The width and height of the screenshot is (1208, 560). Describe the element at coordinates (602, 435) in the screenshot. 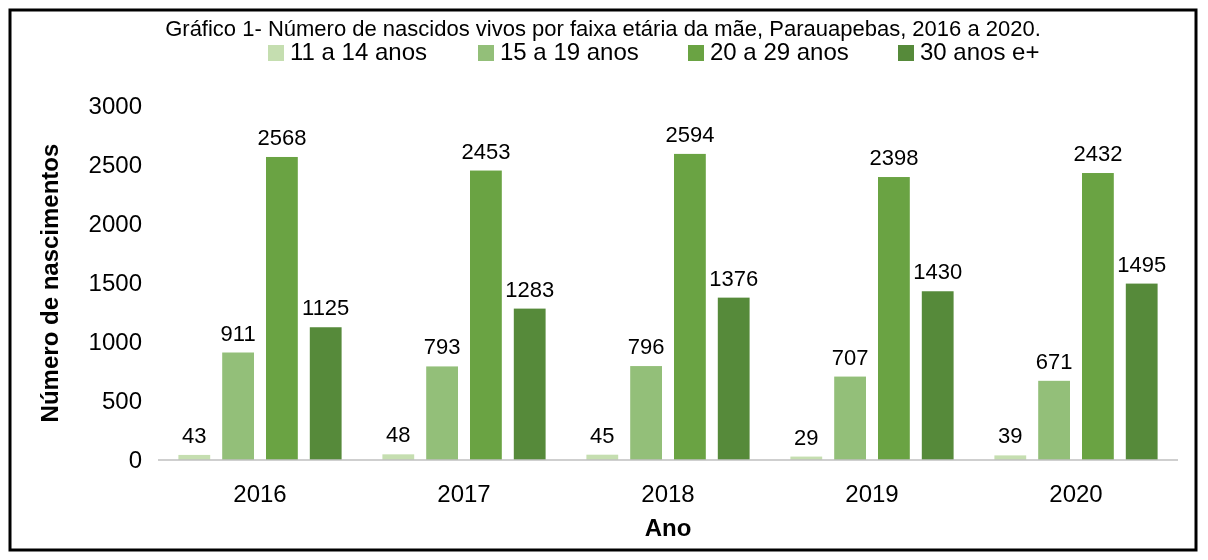

I see `data-label: 45` at that location.